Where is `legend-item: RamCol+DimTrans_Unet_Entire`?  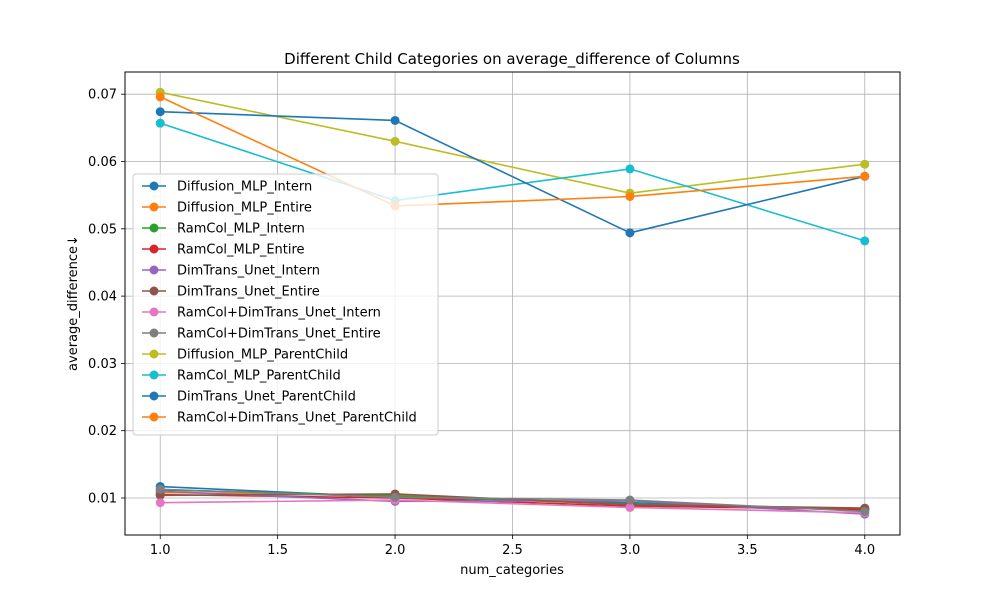 legend-item: RamCol+DimTrans_Unet_Entire is located at coordinates (261, 334).